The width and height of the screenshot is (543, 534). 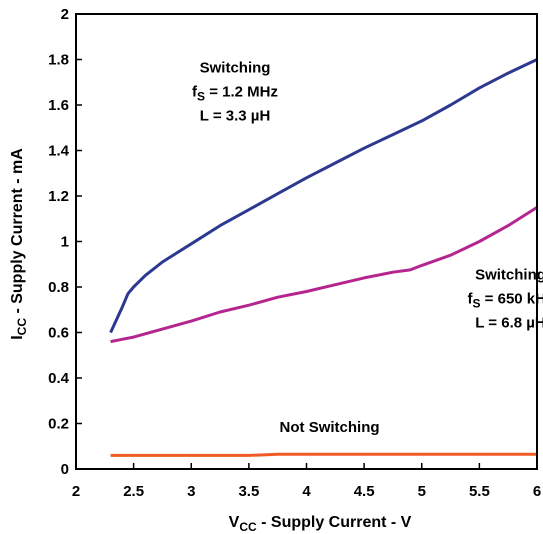 I want to click on x-tick-label: 2, so click(x=76, y=491).